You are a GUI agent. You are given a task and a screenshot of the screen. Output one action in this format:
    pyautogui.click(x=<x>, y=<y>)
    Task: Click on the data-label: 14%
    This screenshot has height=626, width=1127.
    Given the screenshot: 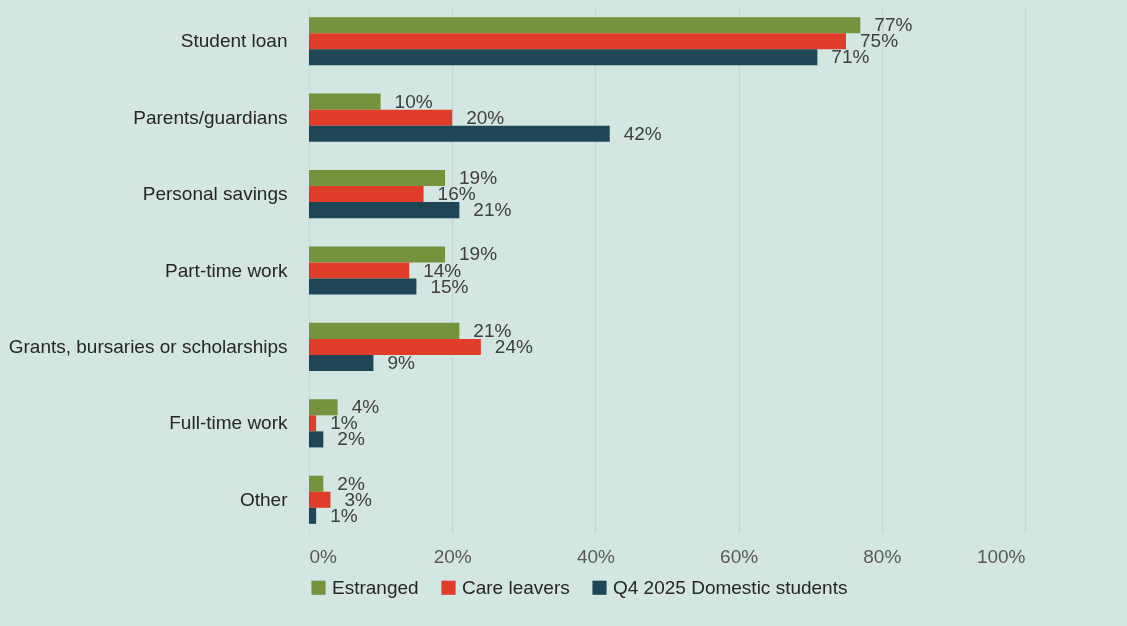 What is the action you would take?
    pyautogui.click(x=442, y=270)
    